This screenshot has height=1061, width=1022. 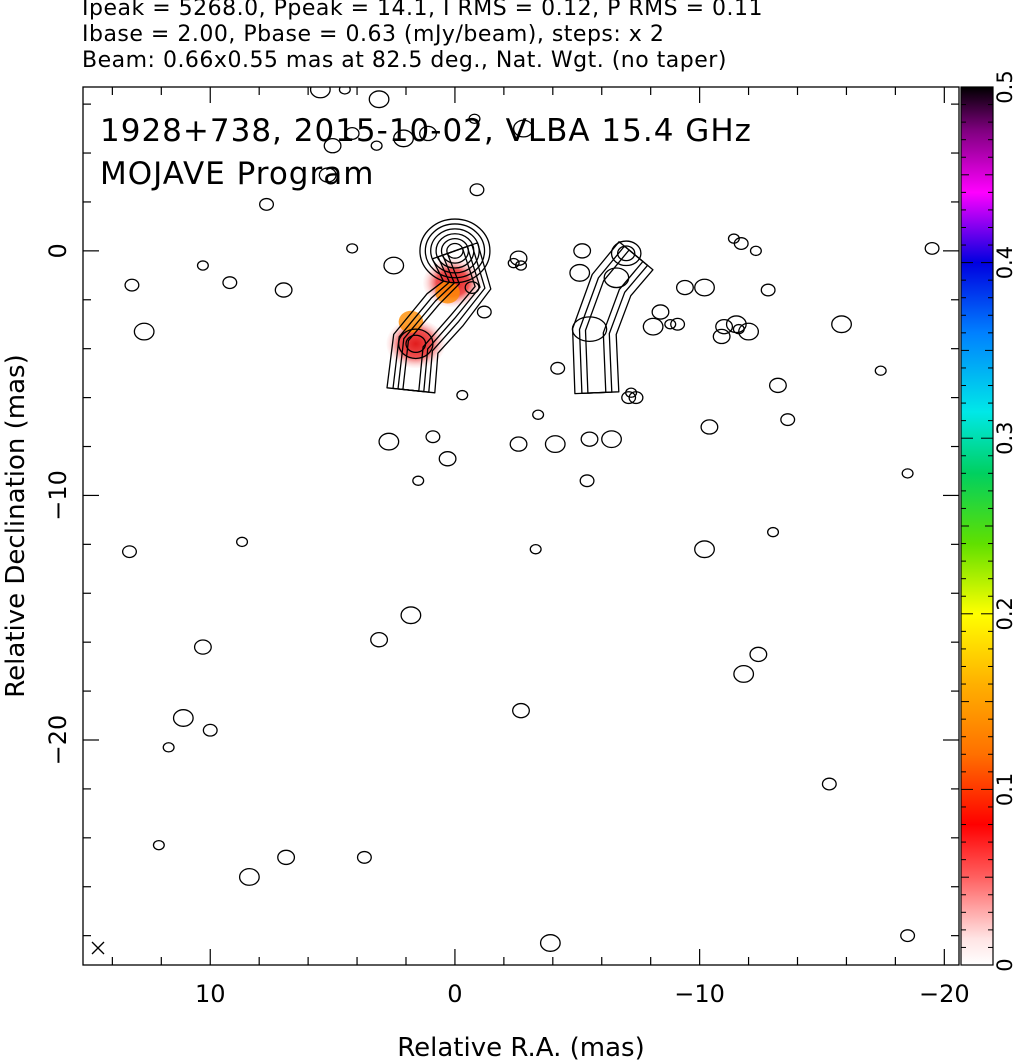 I want to click on core-contour, so click(x=455, y=251).